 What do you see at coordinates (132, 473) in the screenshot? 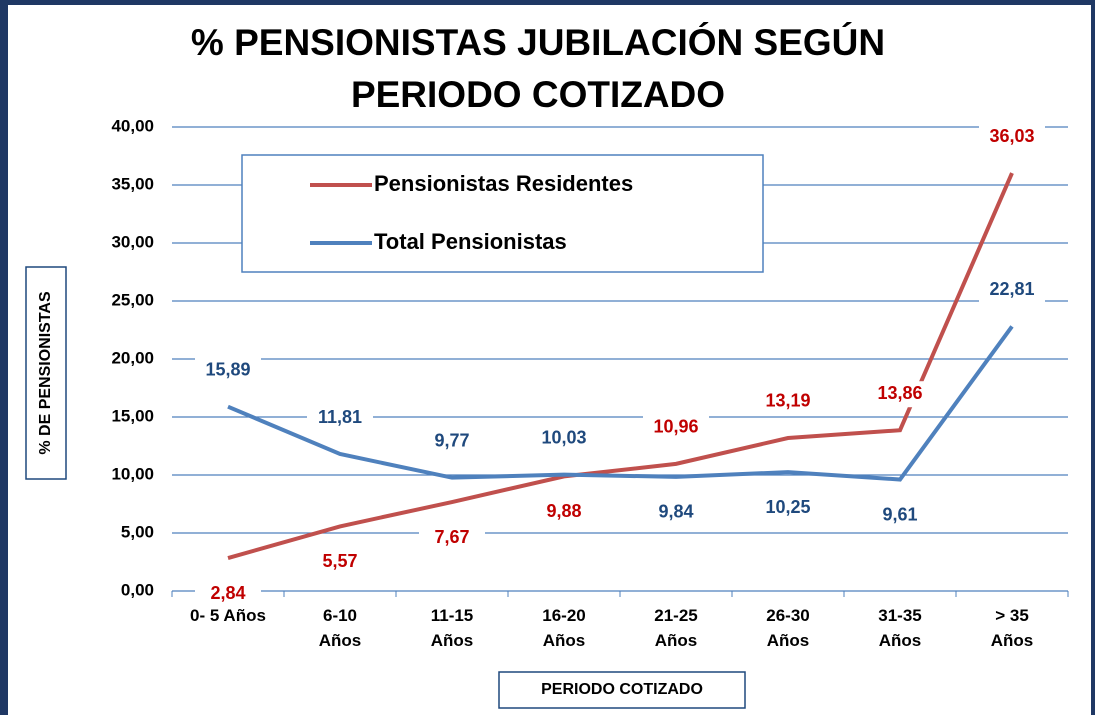
I see `y-tick-label: 10,00` at bounding box center [132, 473].